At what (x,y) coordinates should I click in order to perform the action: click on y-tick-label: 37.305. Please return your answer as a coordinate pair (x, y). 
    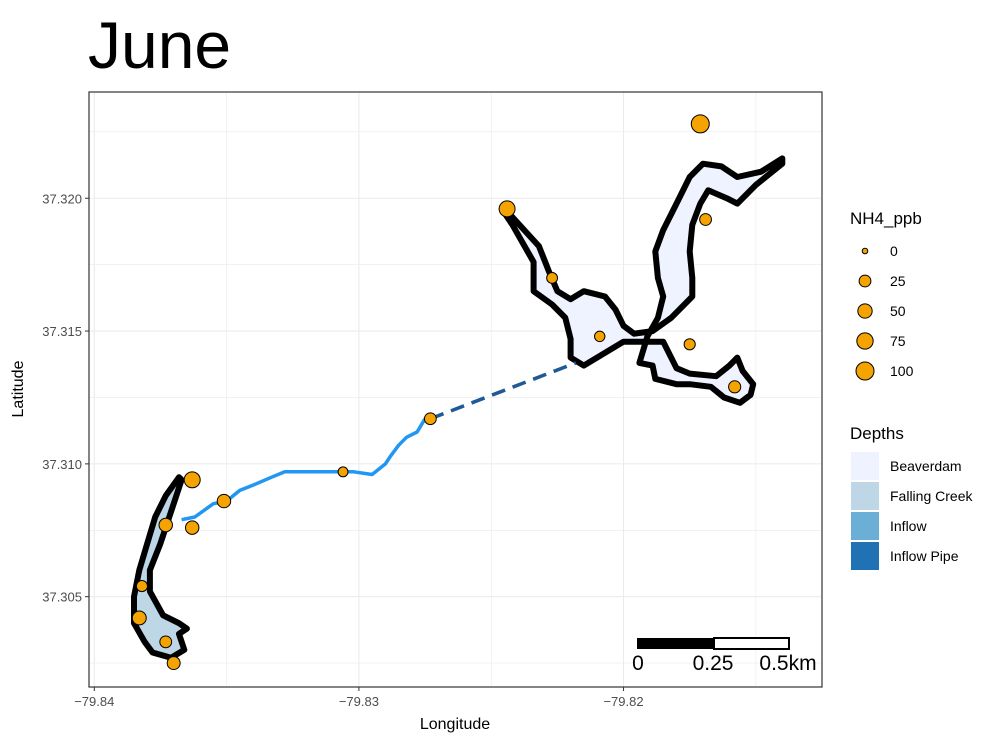
    Looking at the image, I should click on (62, 597).